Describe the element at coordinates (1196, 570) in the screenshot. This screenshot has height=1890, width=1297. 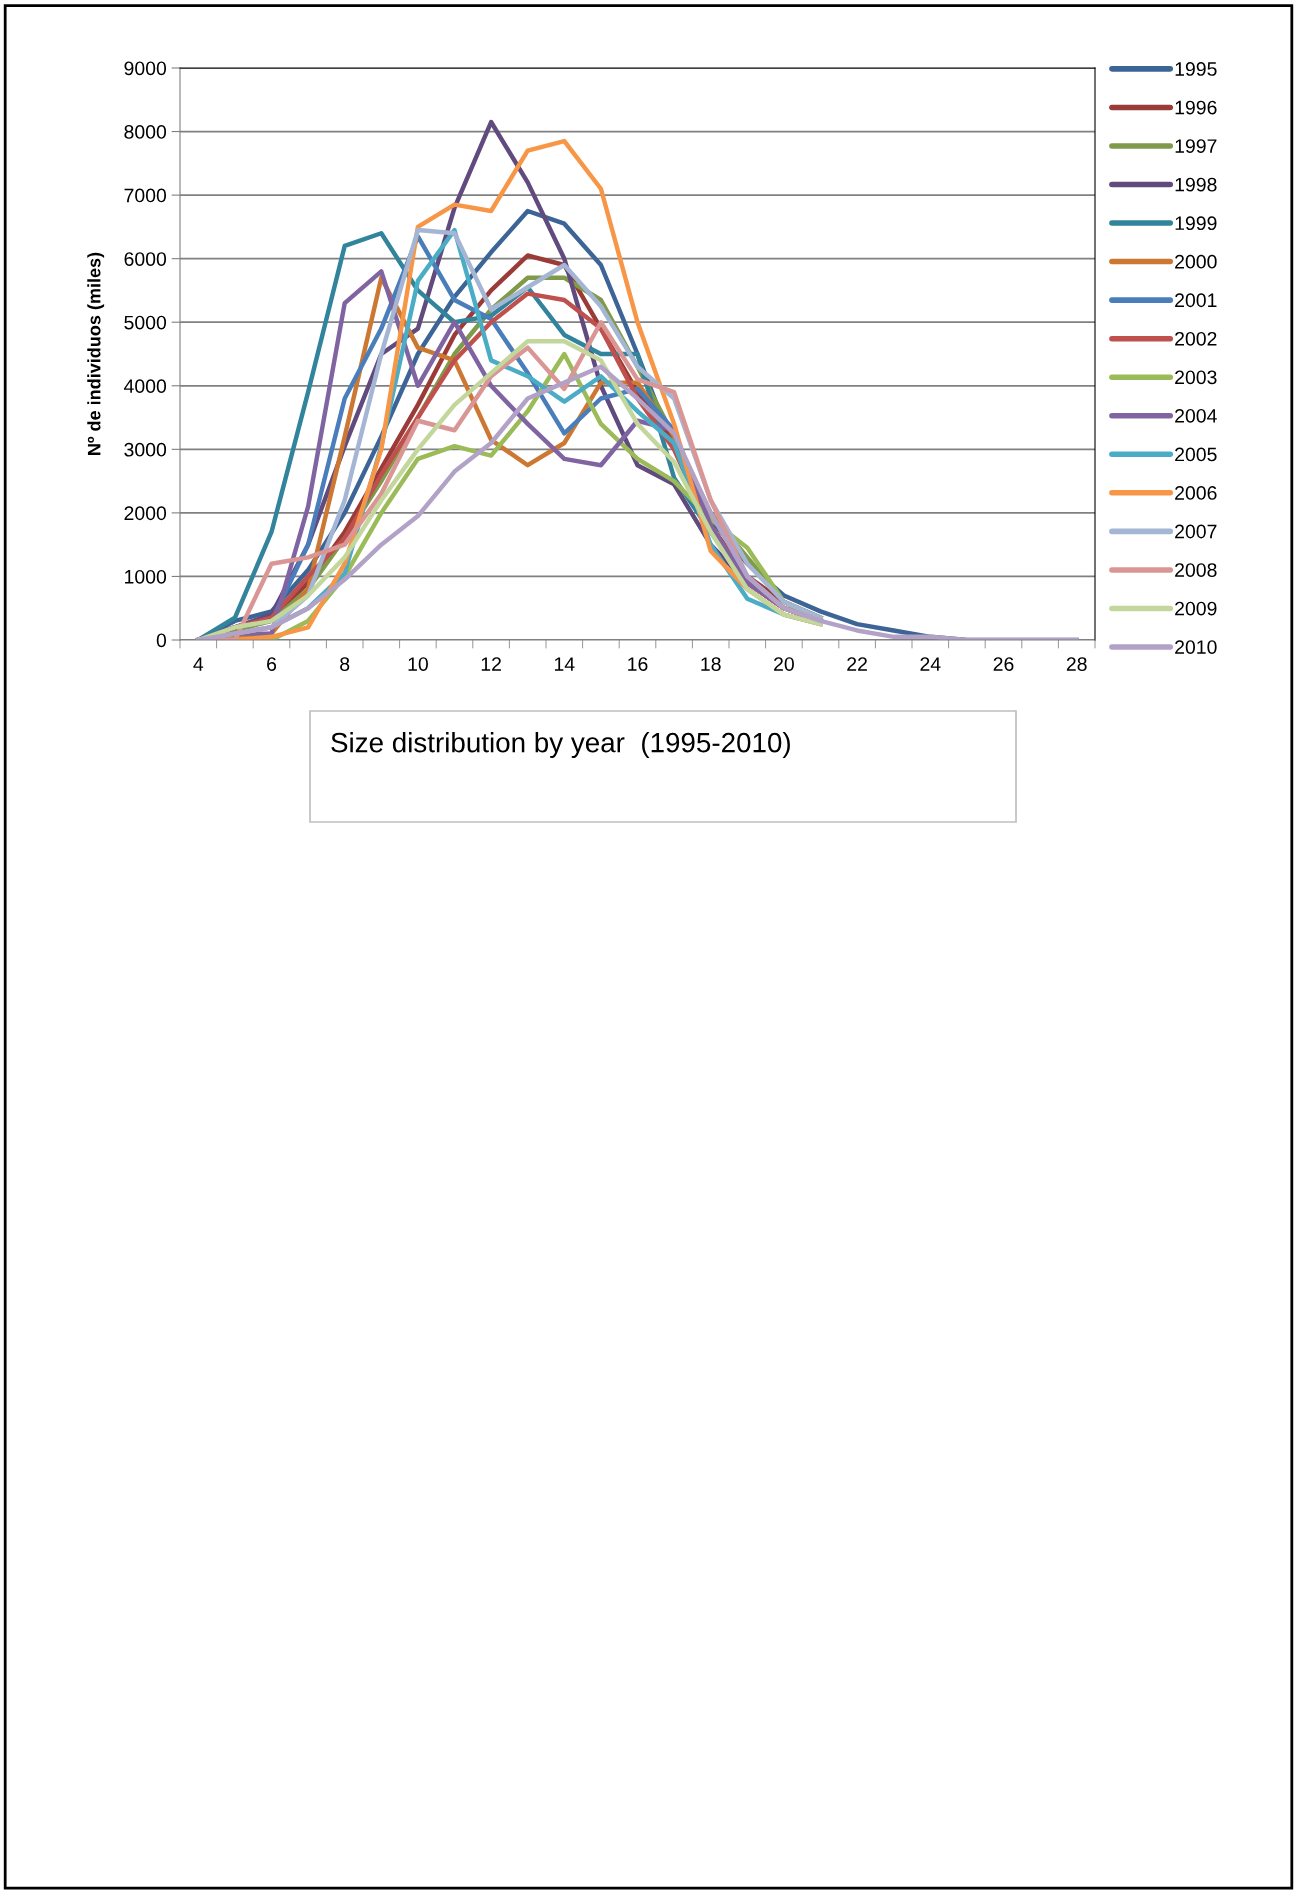
I see `legend-label: 2008` at that location.